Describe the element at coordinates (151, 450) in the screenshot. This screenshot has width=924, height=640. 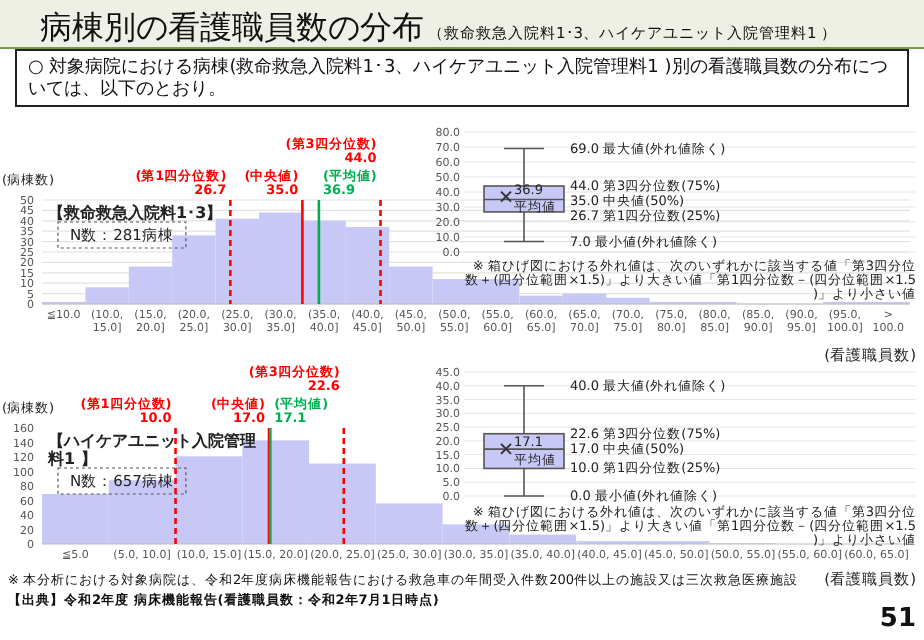
I see `annotation: 【ハイケアユニット入院管理料1 】` at that location.